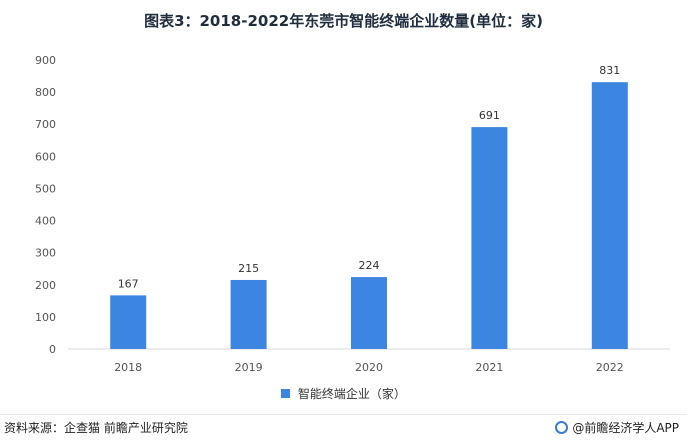 The height and width of the screenshot is (447, 687). I want to click on data-label-2018: 167, so click(128, 283).